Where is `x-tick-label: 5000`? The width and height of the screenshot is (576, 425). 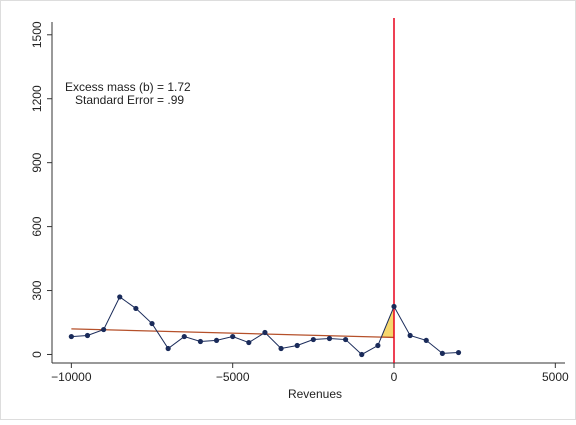 x-tick-label: 5000 is located at coordinates (555, 377).